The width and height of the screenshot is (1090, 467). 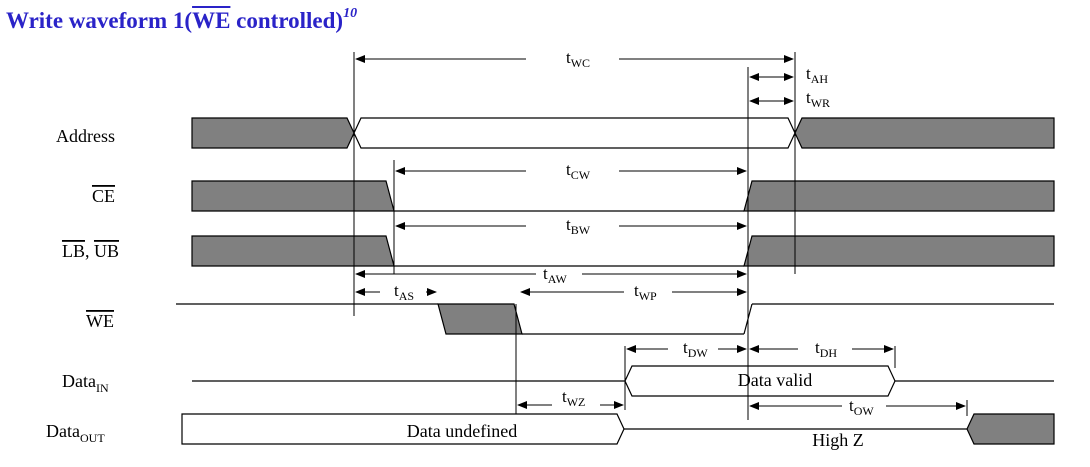 I want to click on timing-label-tdw: tDW, so click(x=695, y=349).